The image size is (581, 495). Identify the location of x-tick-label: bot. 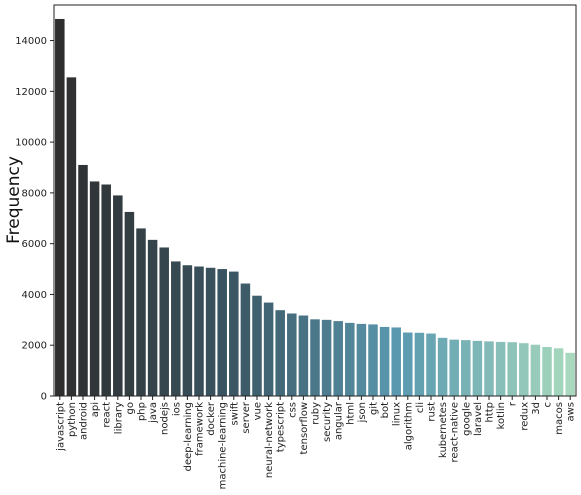
(385, 410).